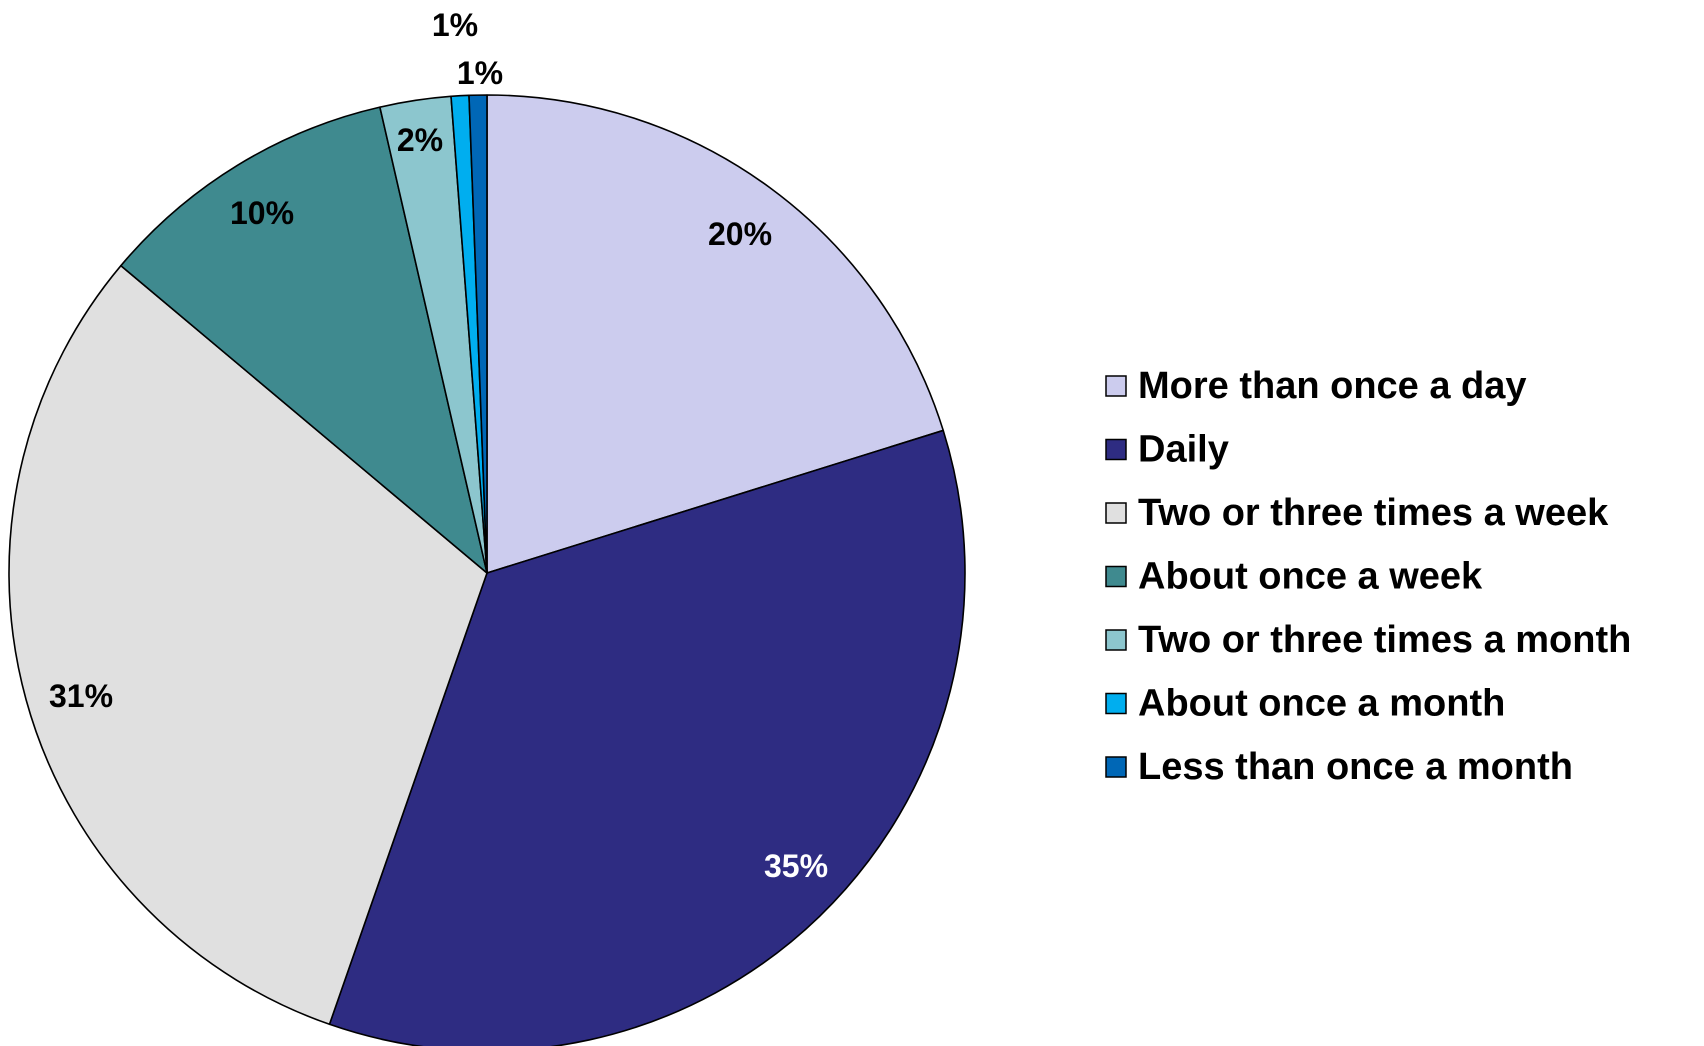 The image size is (1704, 1046). I want to click on legend-item-1: More than once a day, so click(1316, 386).